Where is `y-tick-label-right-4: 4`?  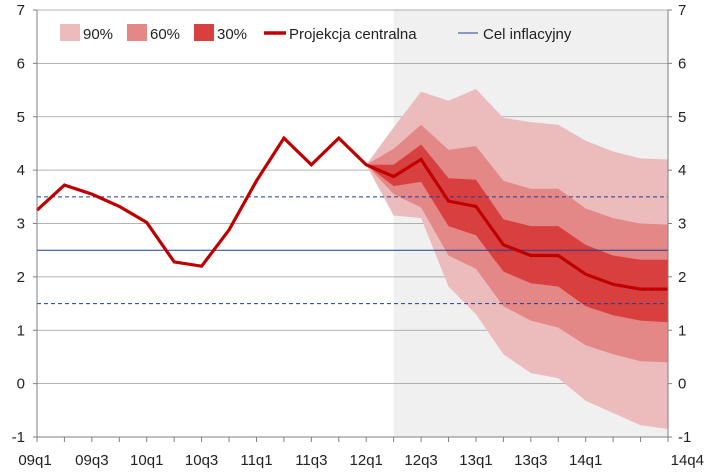 y-tick-label-right-4: 4 is located at coordinates (682, 170).